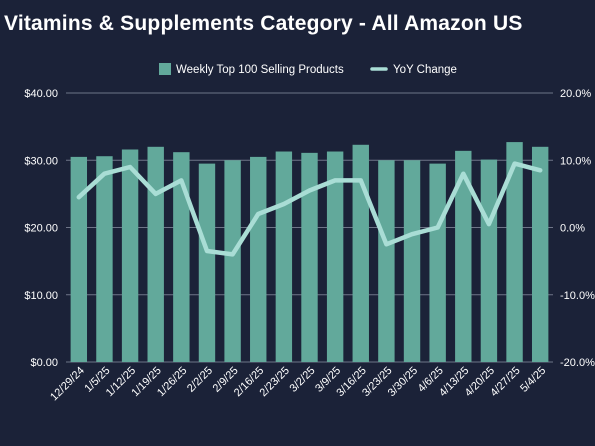 This screenshot has width=595, height=446. Describe the element at coordinates (41, 161) in the screenshot. I see `y-left-tick-label: $30.00` at that location.